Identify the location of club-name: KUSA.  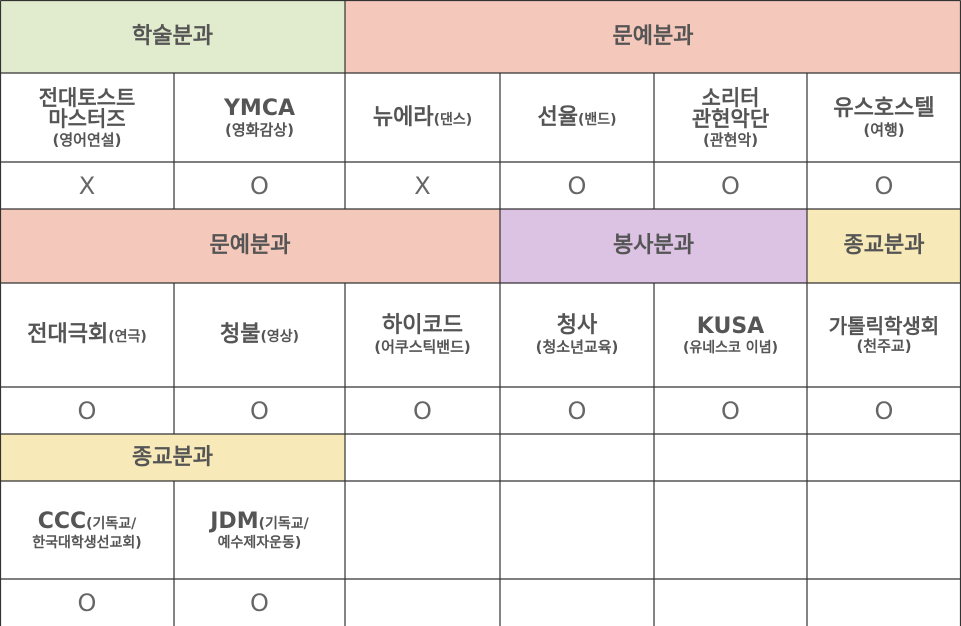
(730, 326).